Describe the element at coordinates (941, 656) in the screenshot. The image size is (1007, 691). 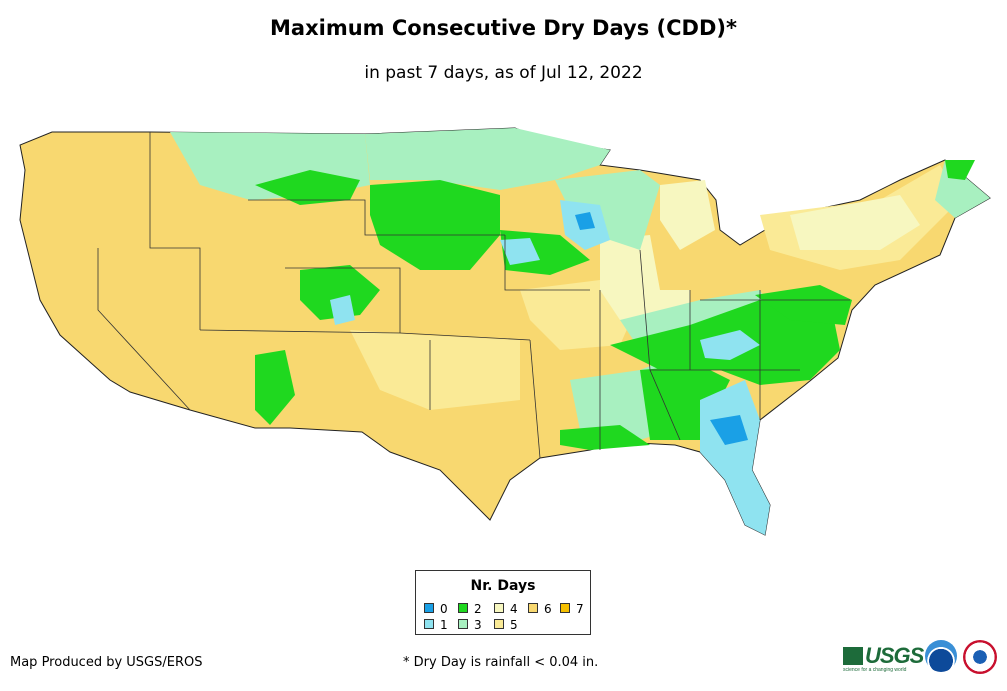
I see `noaa-logo-icon` at that location.